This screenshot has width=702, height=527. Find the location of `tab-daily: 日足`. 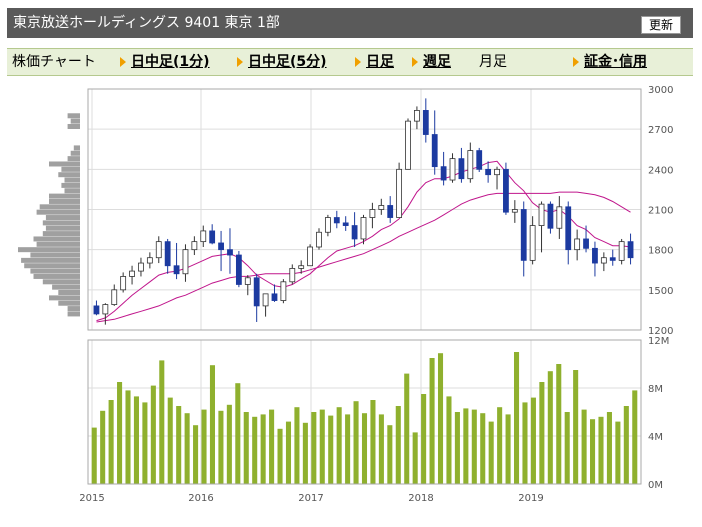

tab-daily: 日足 is located at coordinates (374, 62).